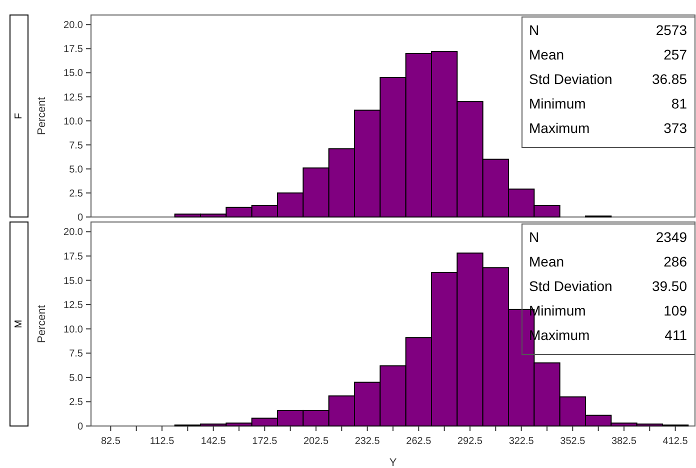 The image size is (696, 468). Describe the element at coordinates (573, 441) in the screenshot. I see `x-tick-label: 352.5` at that location.